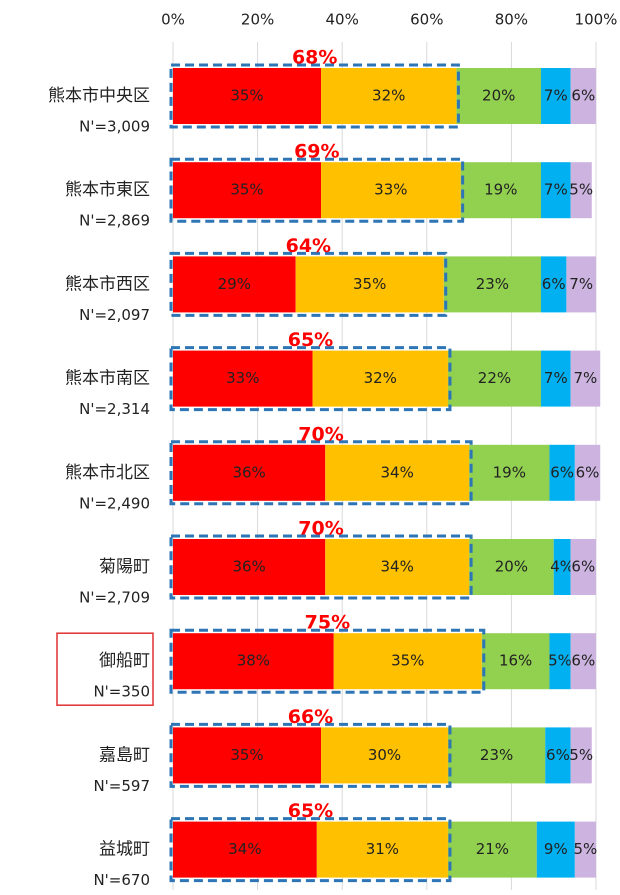 The width and height of the screenshot is (620, 895). Describe the element at coordinates (99, 96) in the screenshot. I see `category-label: 熊本市中央区` at that location.